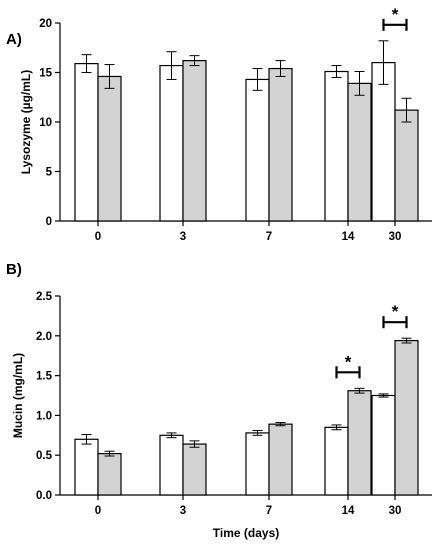 The width and height of the screenshot is (442, 550). Describe the element at coordinates (44, 337) in the screenshot. I see `y-tick-label: 2.0` at that location.